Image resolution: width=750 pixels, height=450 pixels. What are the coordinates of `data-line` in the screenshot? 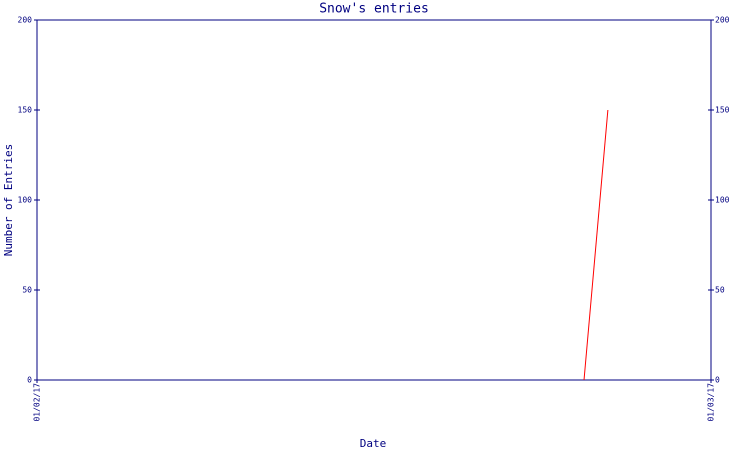 It's located at (596, 245).